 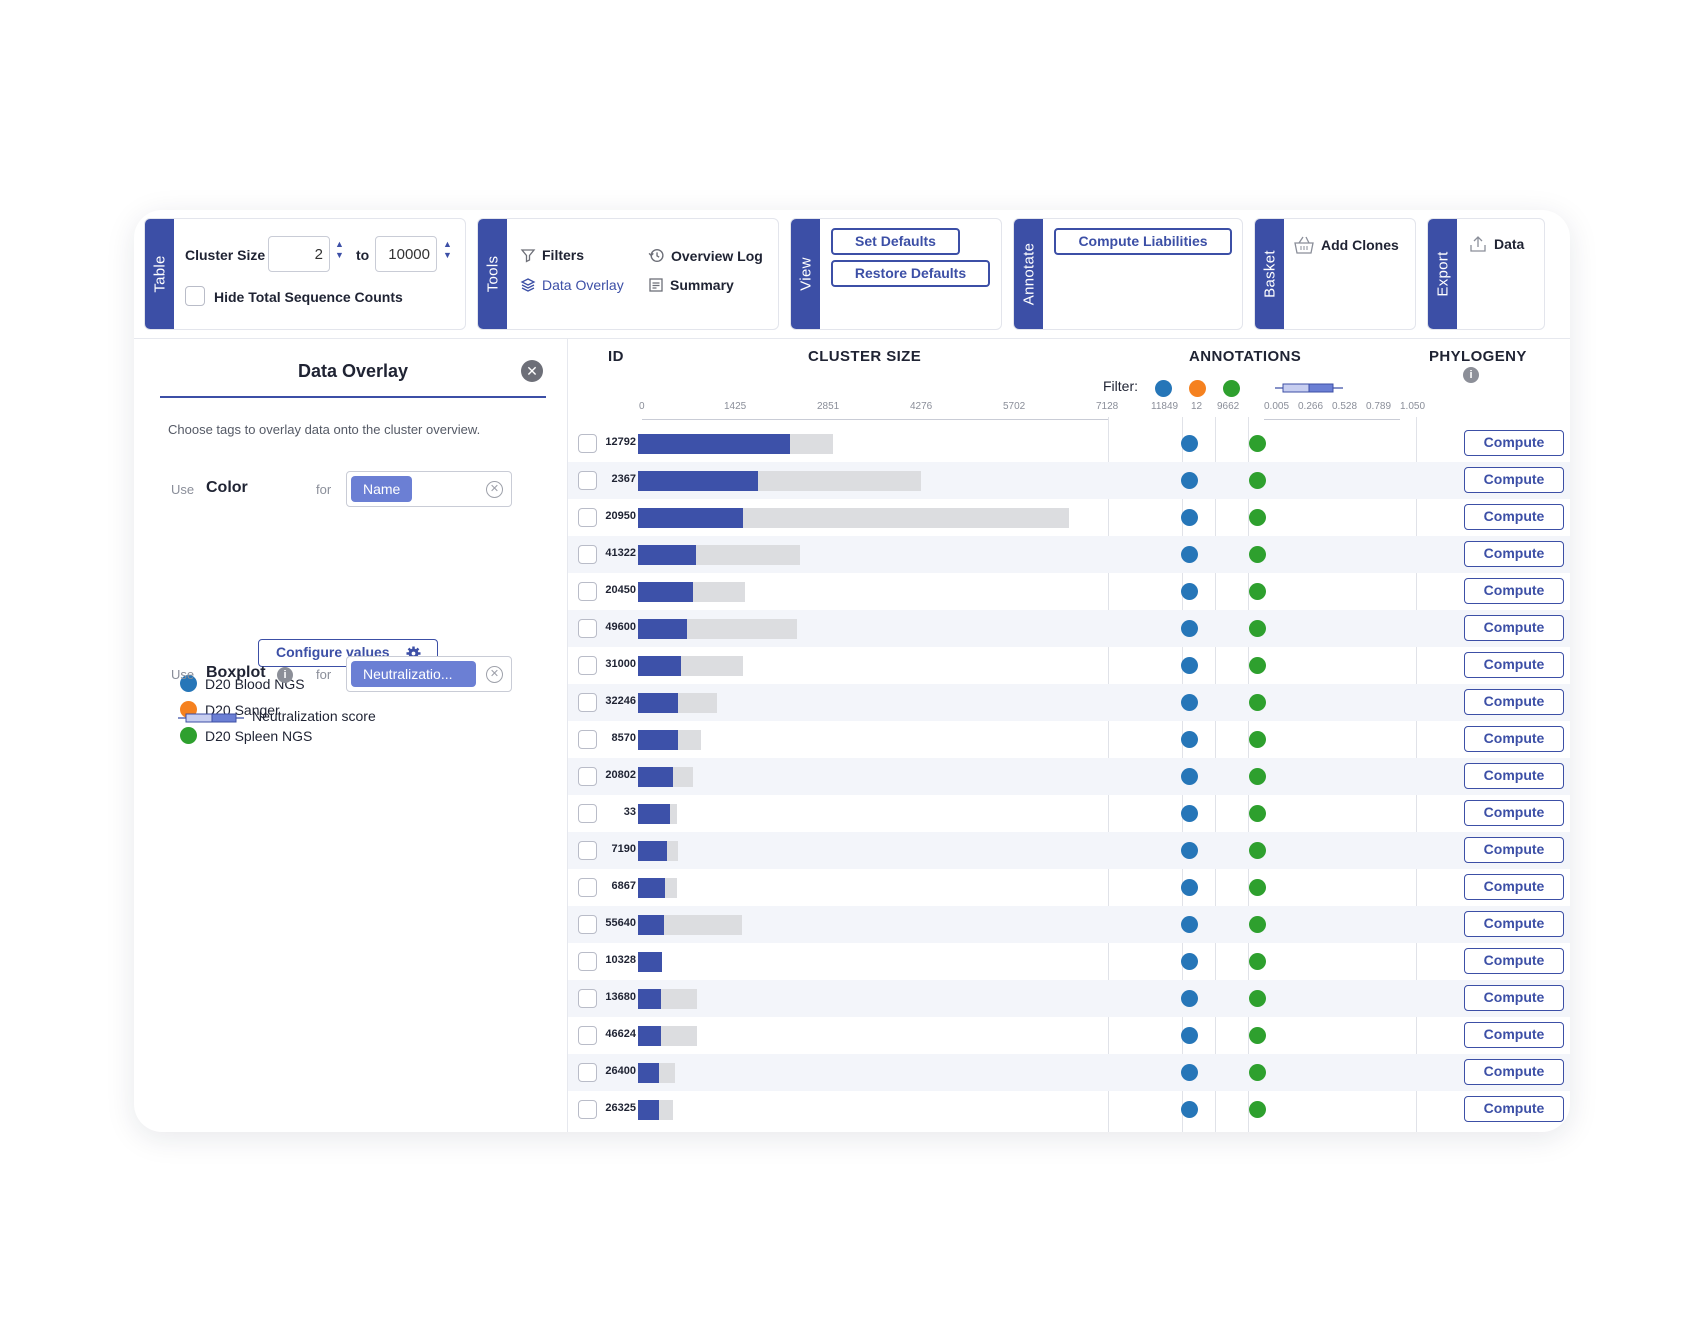 I want to click on close-icon: ✕, so click(x=532, y=371).